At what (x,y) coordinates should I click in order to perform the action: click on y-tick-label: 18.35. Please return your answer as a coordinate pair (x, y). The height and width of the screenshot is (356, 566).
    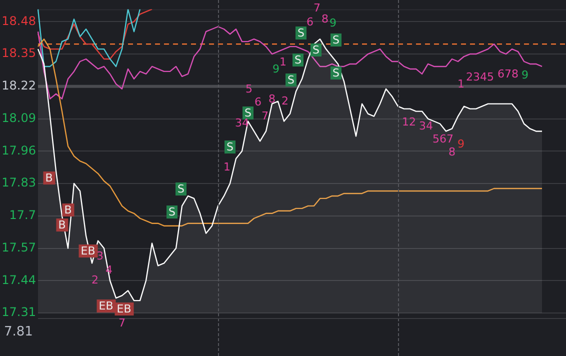
    Looking at the image, I should click on (19, 53).